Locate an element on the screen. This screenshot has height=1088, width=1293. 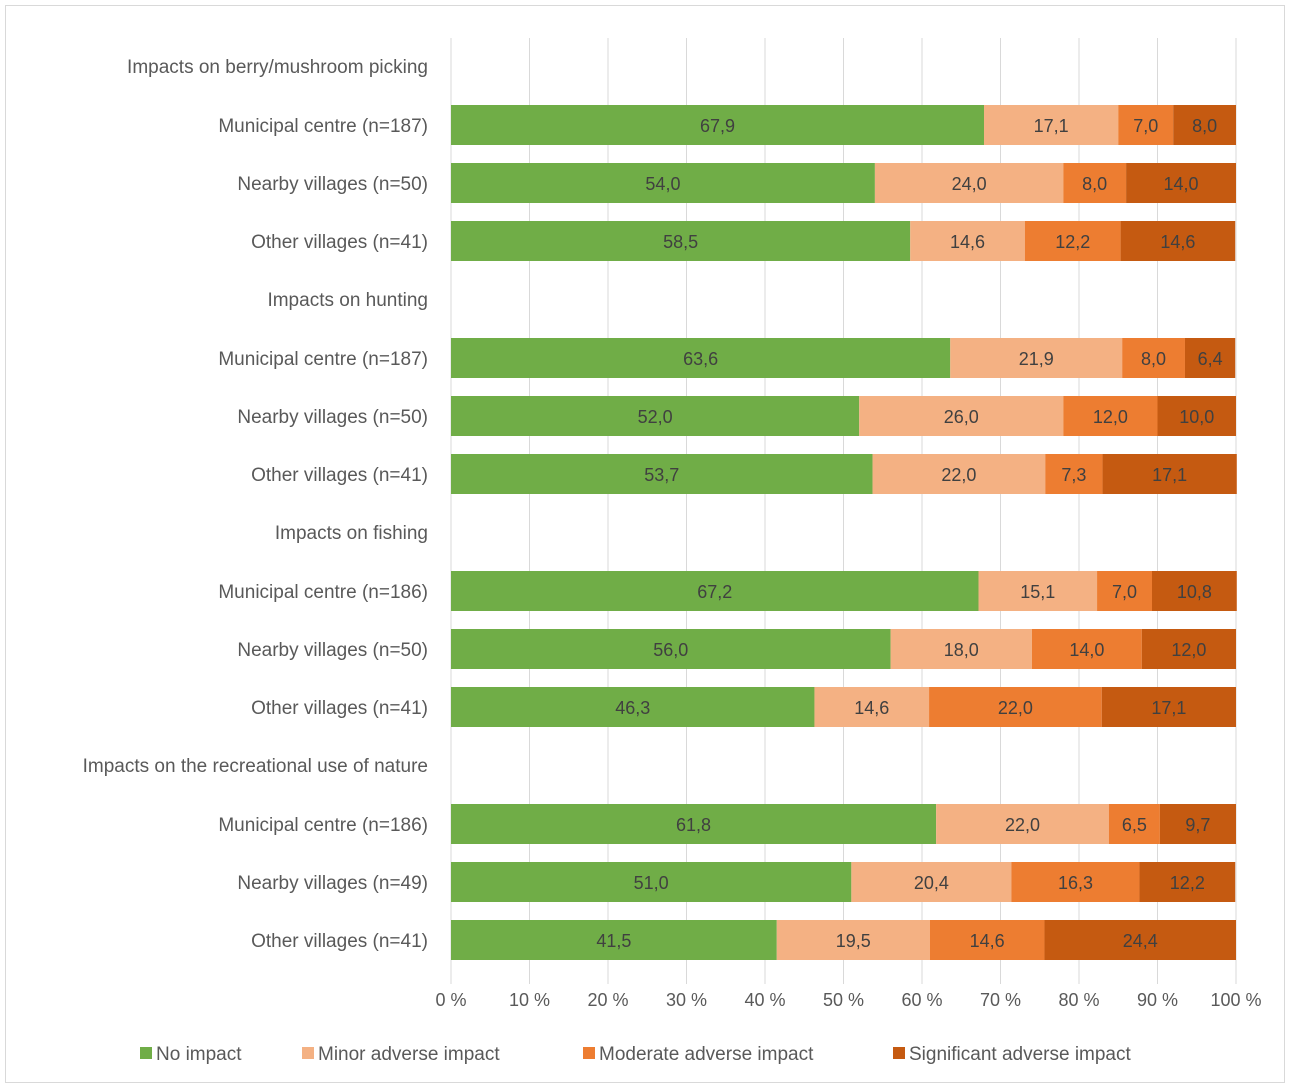
x-tick-label: 10 % is located at coordinates (529, 1000).